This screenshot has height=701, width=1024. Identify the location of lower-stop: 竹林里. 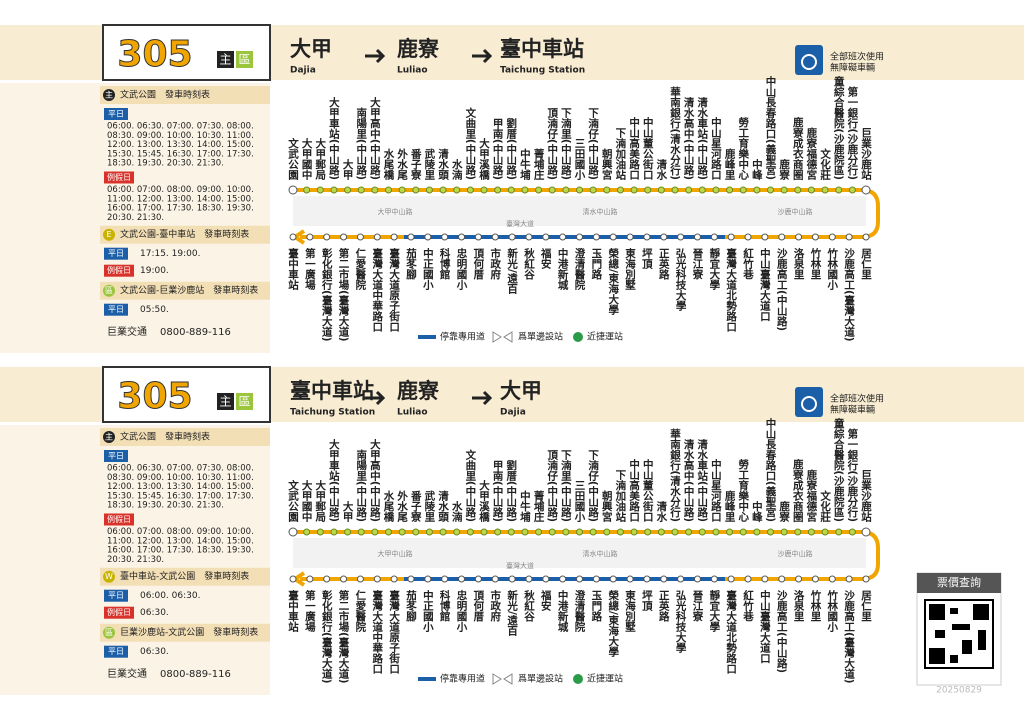
(815, 263).